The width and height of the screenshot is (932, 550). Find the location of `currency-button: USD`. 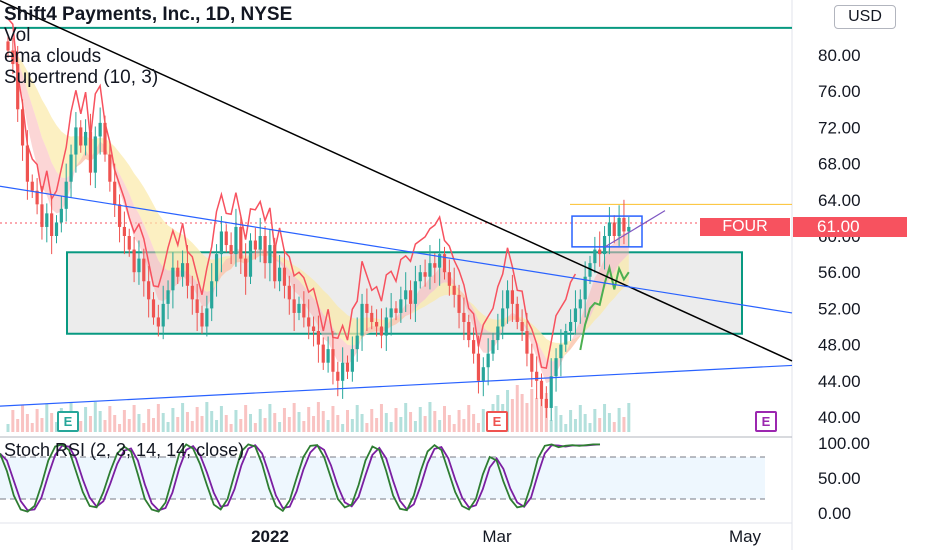

currency-button: USD is located at coordinates (865, 17).